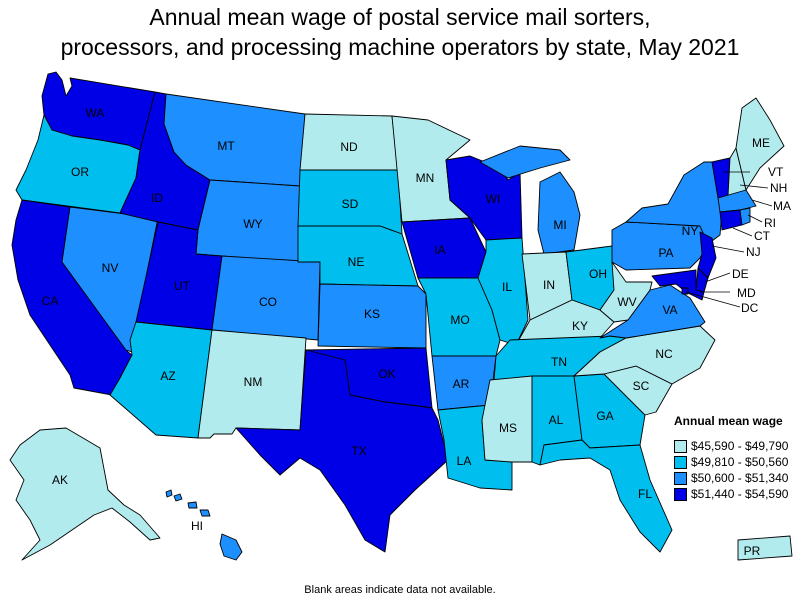 This screenshot has height=600, width=800. Describe the element at coordinates (740, 462) in the screenshot. I see `legend-label-2: $49,810 - $50,560` at that location.